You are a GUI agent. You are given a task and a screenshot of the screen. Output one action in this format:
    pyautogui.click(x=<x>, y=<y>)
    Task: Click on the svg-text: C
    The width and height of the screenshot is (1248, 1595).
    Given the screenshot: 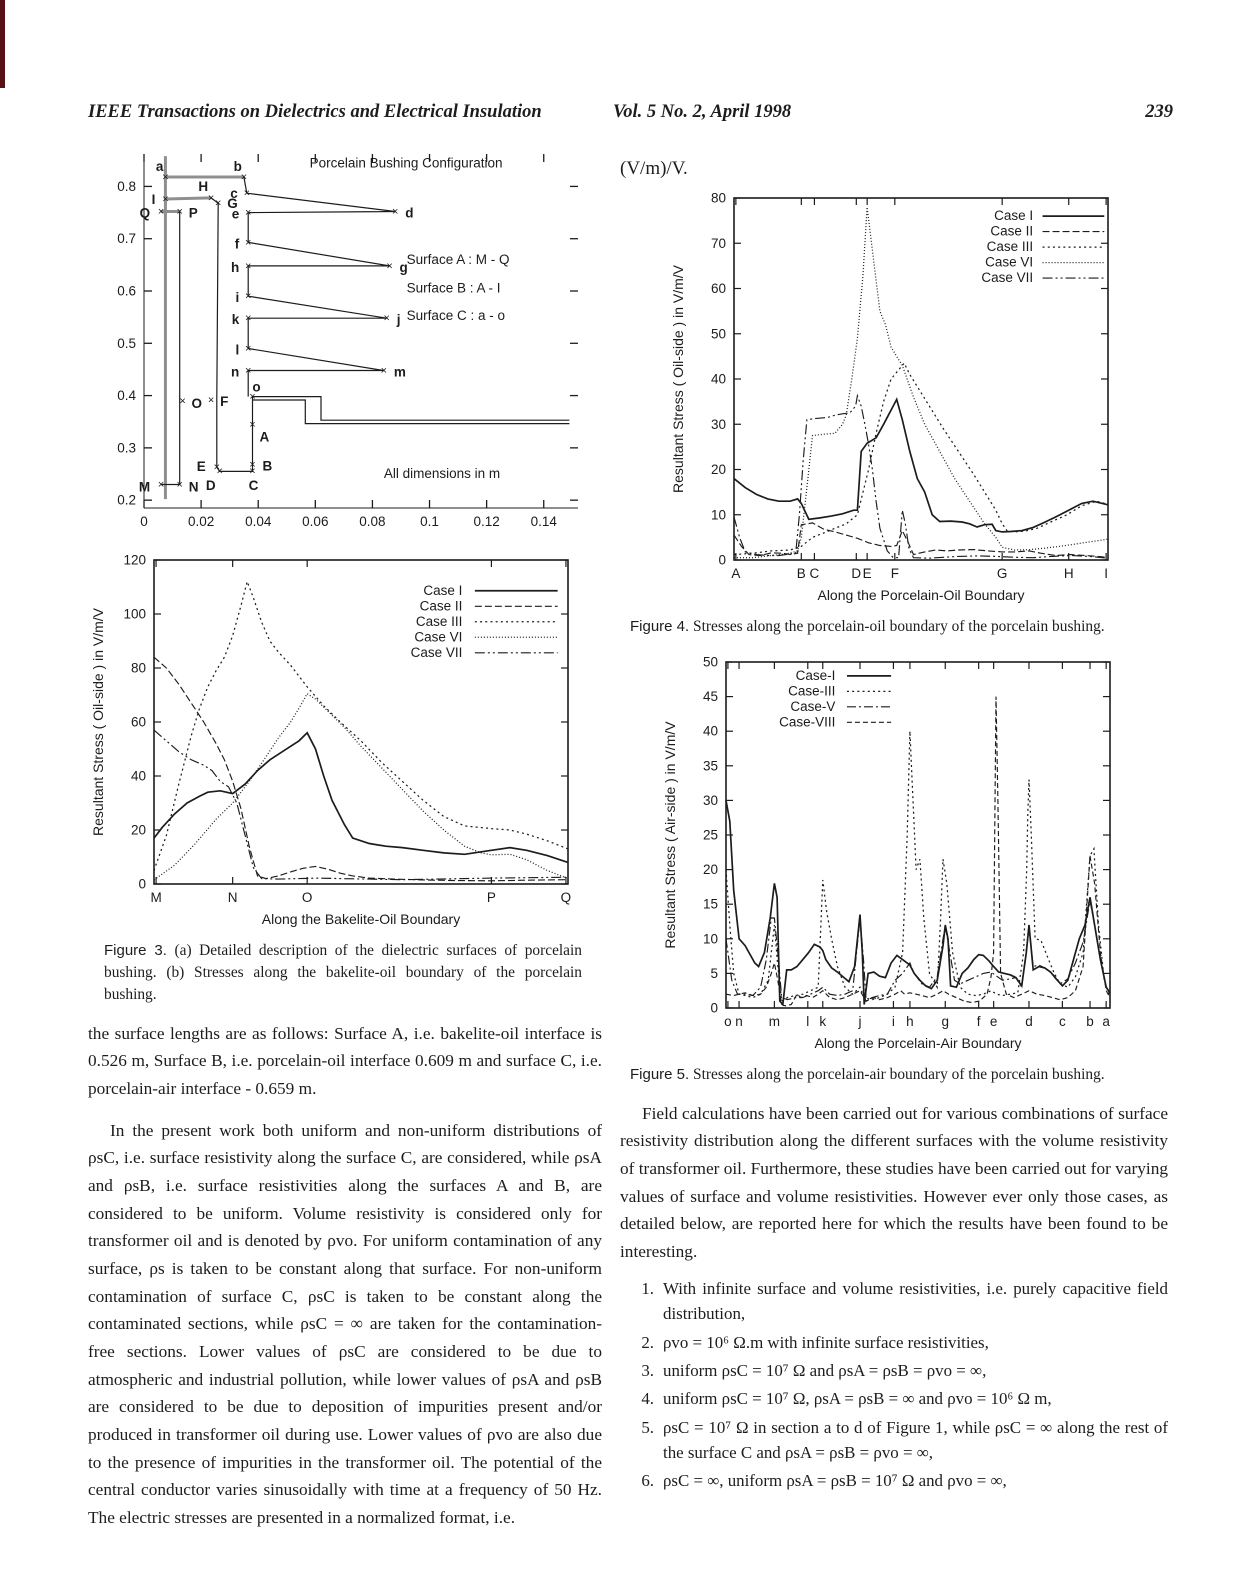 What is the action you would take?
    pyautogui.click(x=254, y=485)
    